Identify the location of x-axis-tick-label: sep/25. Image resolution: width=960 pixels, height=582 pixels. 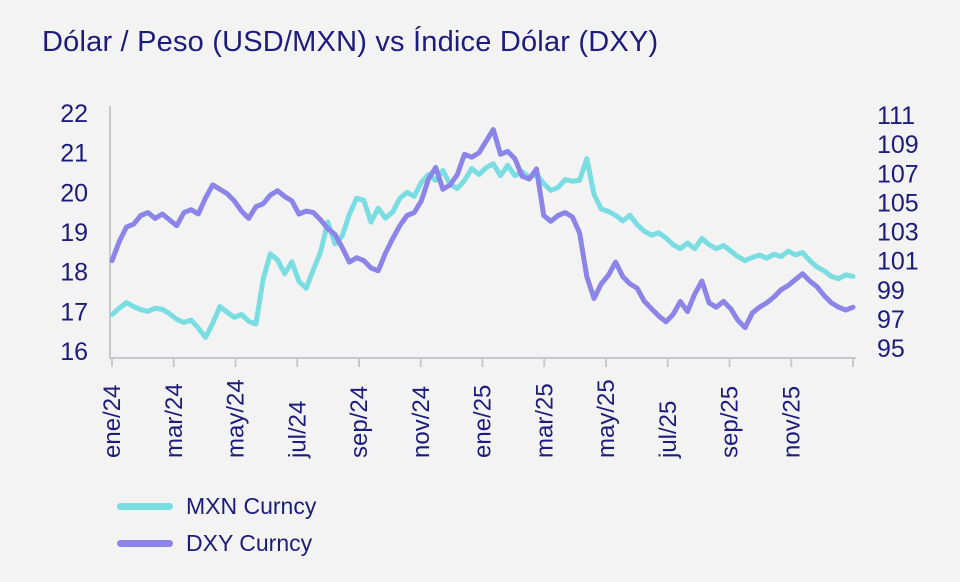
(730, 422).